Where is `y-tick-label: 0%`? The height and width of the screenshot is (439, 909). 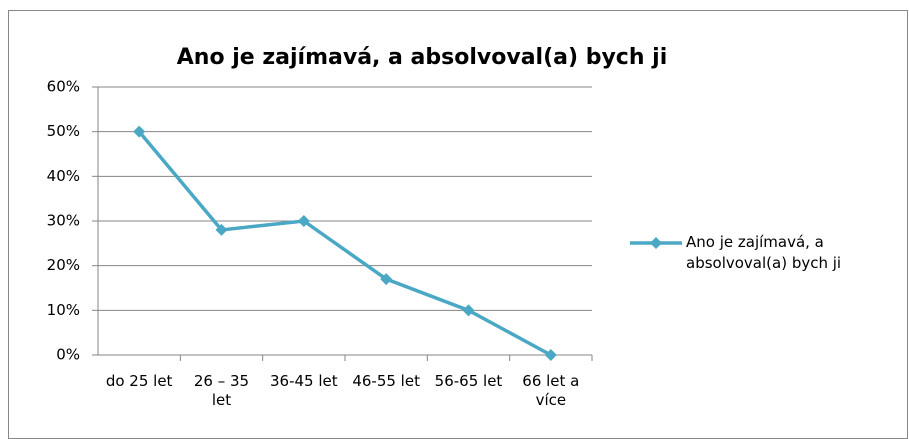
y-tick-label: 0% is located at coordinates (68, 355).